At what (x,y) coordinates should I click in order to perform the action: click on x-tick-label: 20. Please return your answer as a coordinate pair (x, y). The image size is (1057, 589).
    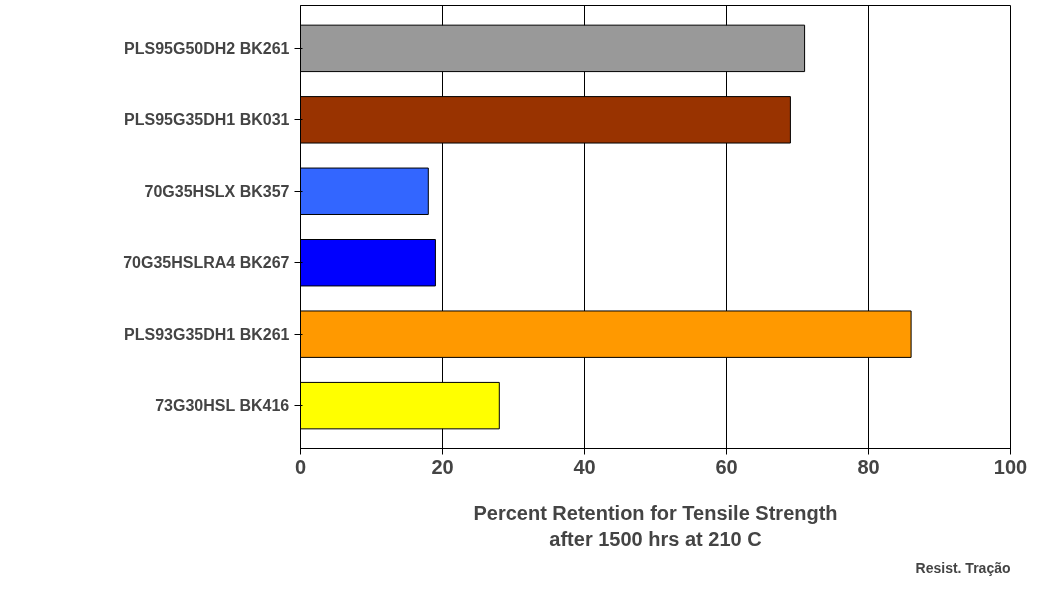
    Looking at the image, I should click on (442, 466).